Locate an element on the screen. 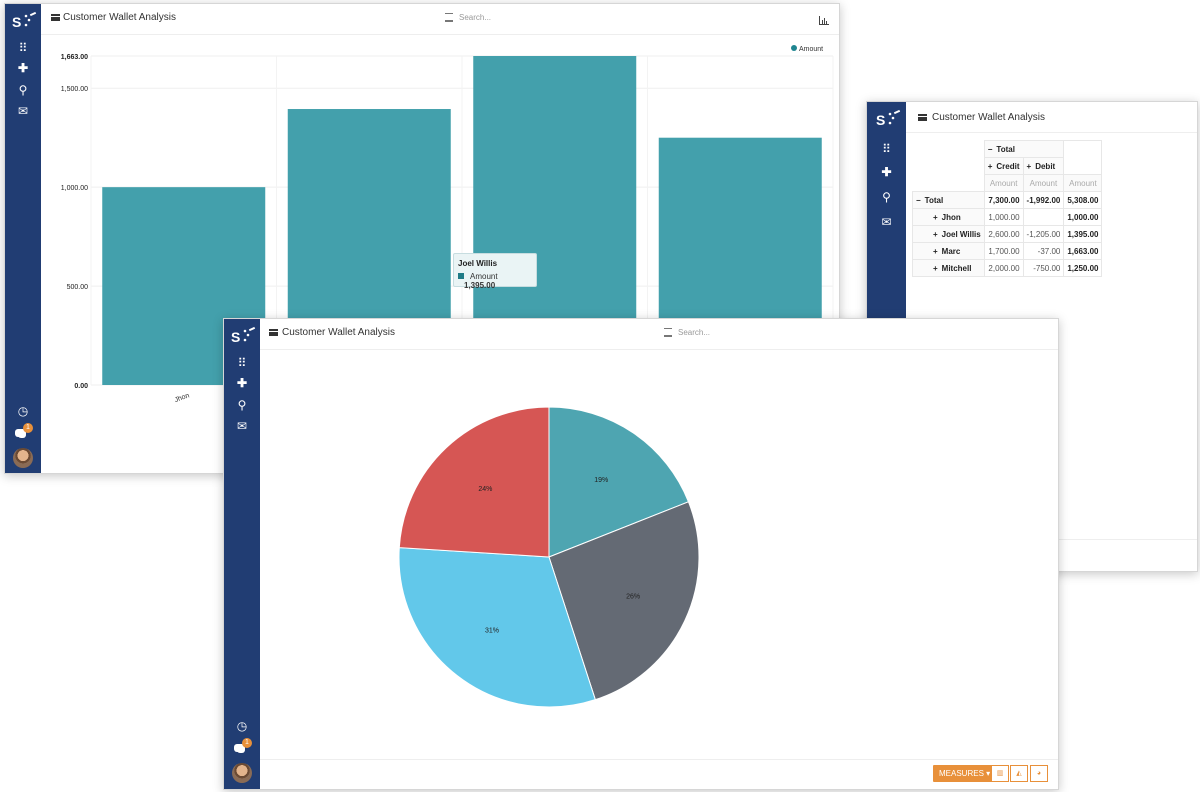  legend-label: Amount is located at coordinates (811, 49).